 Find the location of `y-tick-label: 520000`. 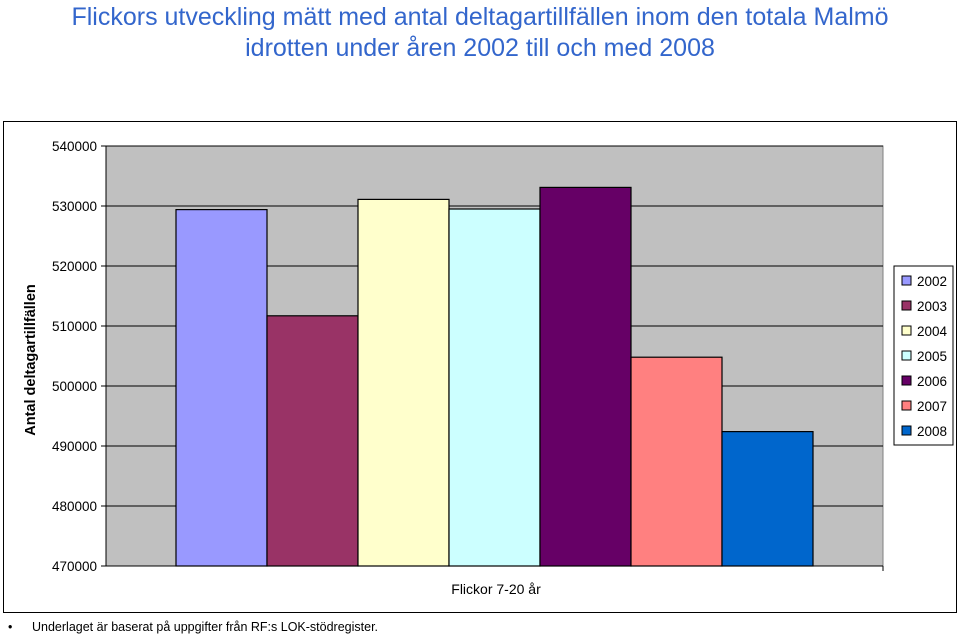

y-tick-label: 520000 is located at coordinates (74, 266).